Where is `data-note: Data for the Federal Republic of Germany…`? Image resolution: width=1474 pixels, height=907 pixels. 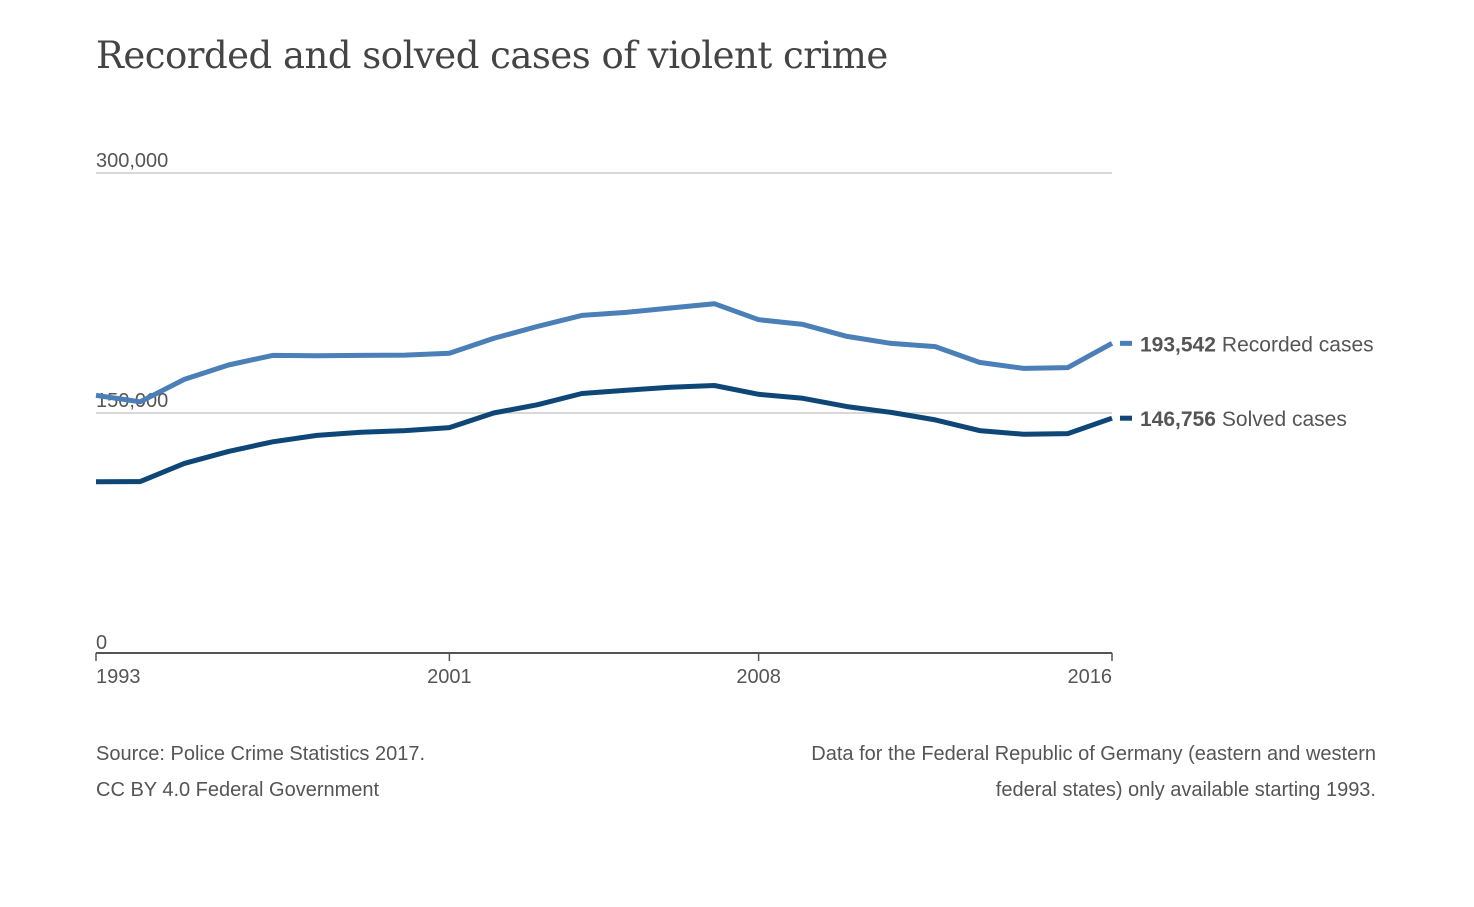
data-note: Data for the Federal Republic of Germany… is located at coordinates (1093, 772).